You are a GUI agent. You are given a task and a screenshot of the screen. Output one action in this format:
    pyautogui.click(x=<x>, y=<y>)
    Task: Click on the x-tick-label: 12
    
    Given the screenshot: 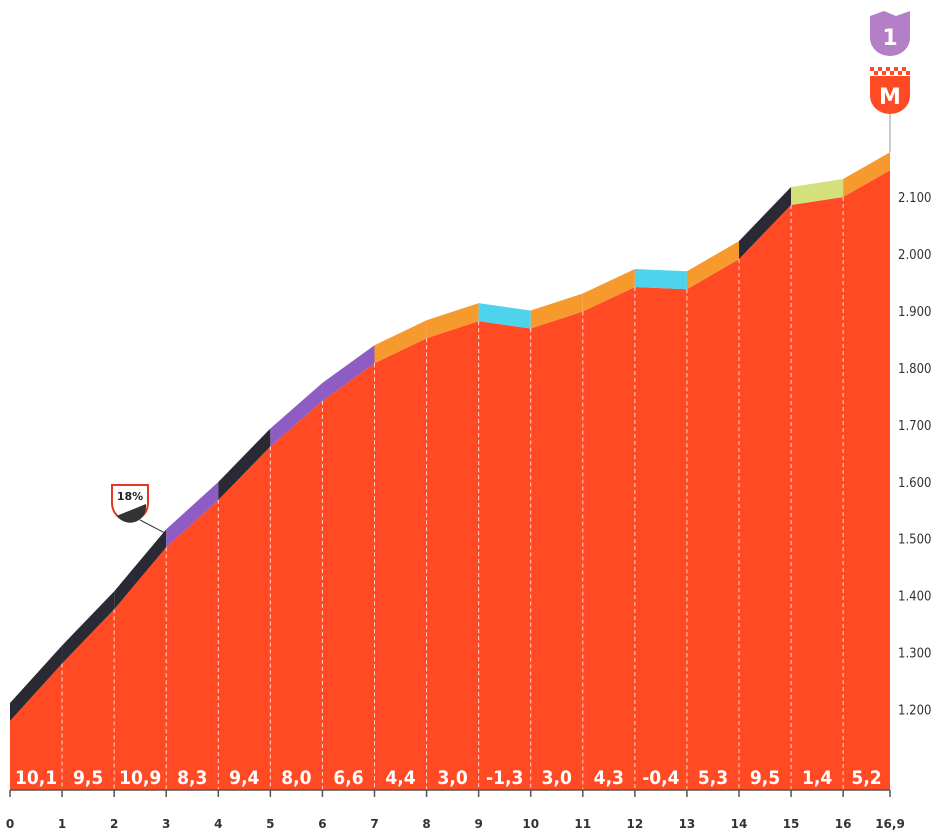 What is the action you would take?
    pyautogui.click(x=635, y=824)
    